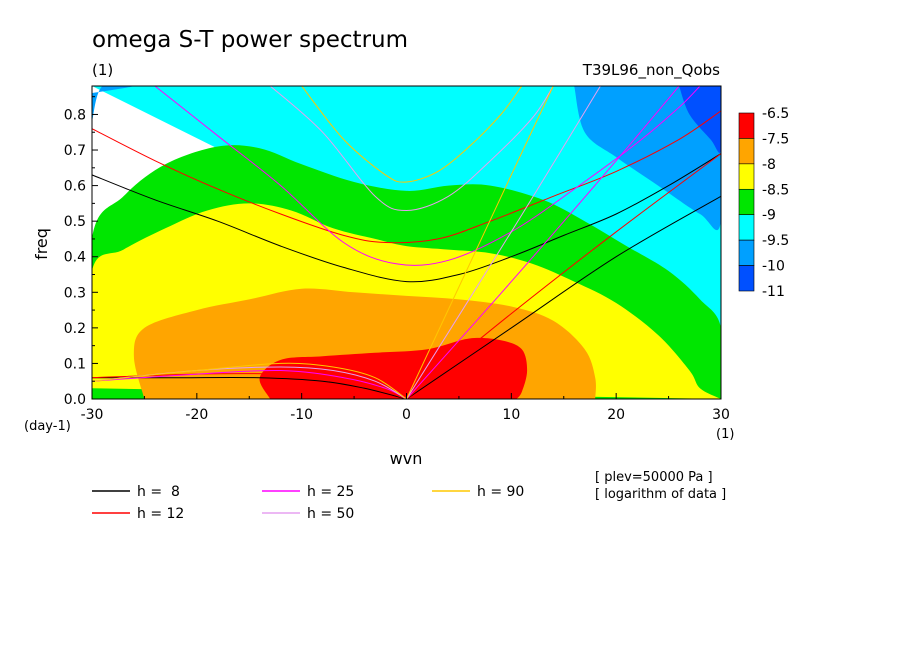  I want to click on x-tick-label: 0, so click(406, 415).